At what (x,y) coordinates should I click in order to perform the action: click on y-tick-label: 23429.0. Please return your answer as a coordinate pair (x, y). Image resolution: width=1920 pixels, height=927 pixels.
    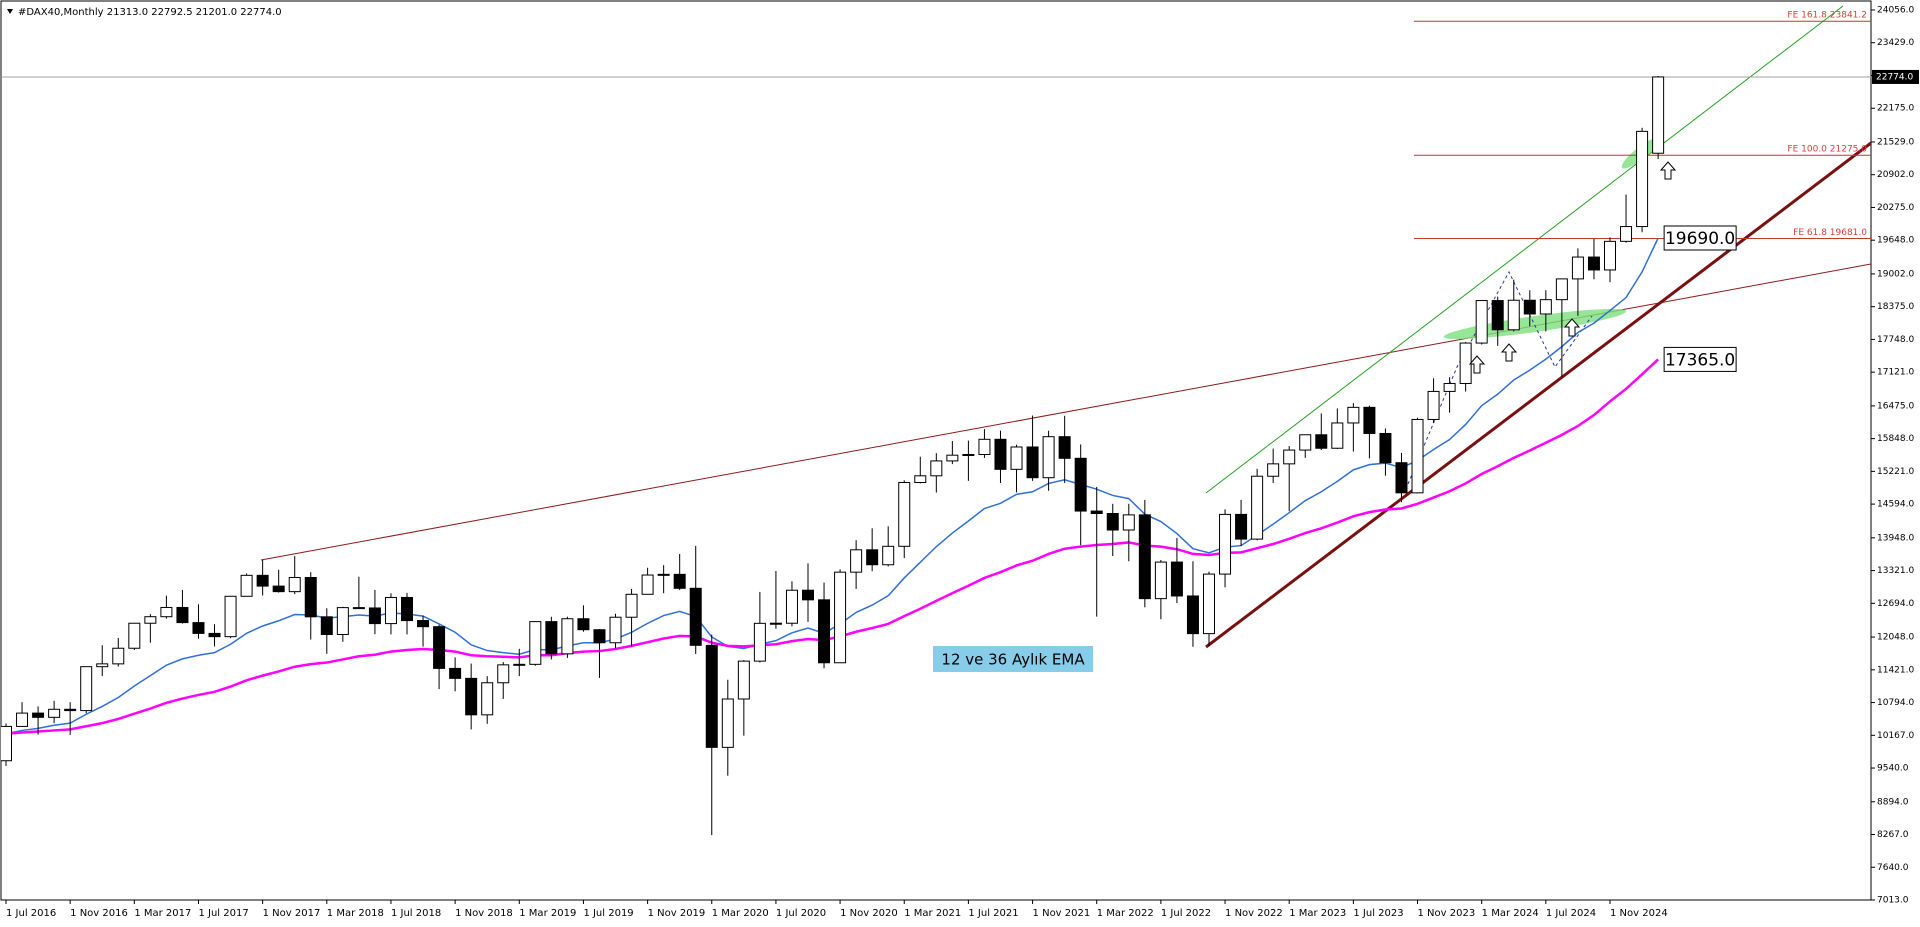
    Looking at the image, I should click on (1895, 43).